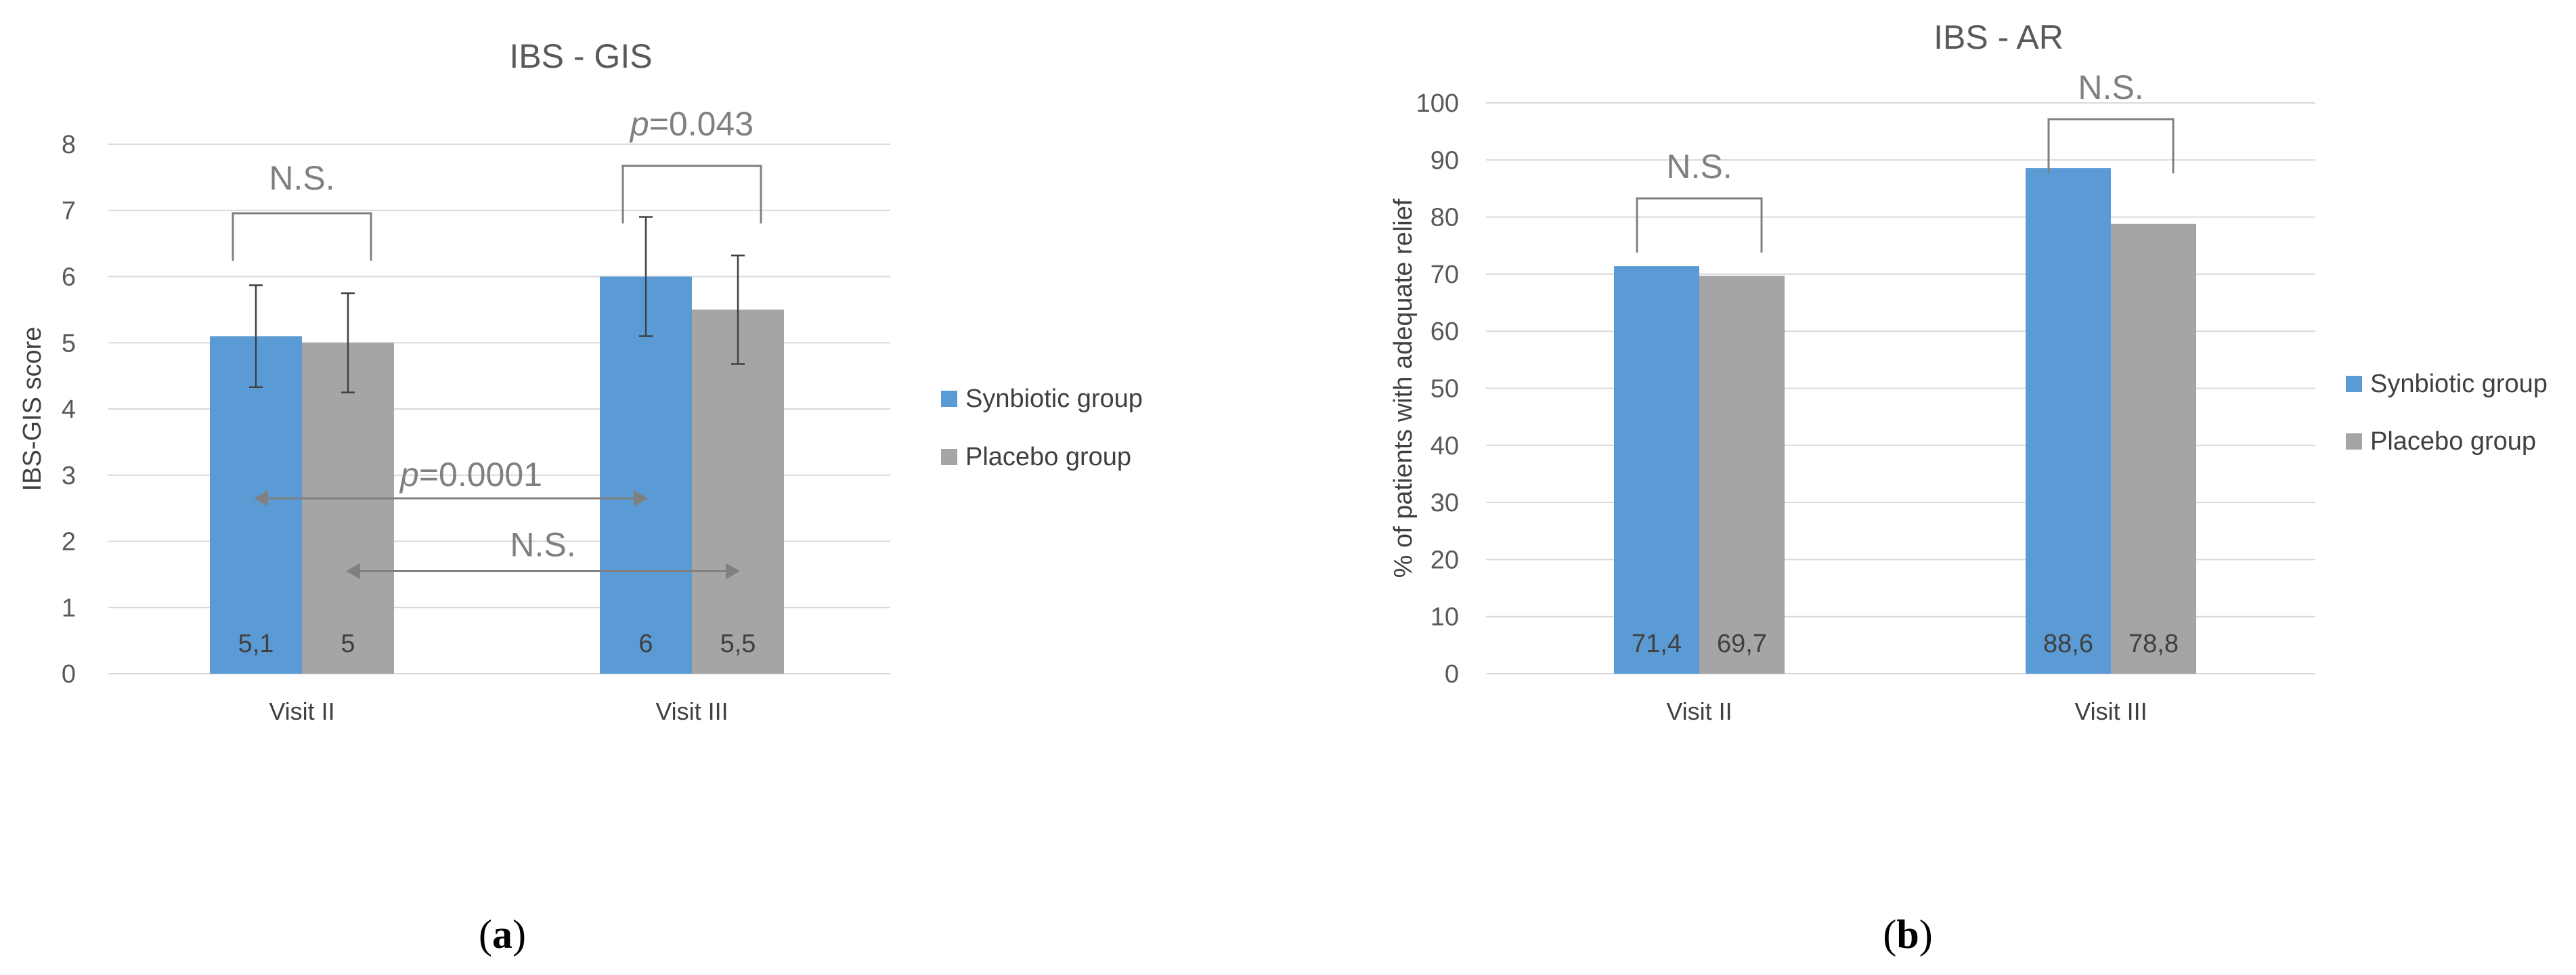 The height and width of the screenshot is (975, 2576). I want to click on y-tick-label: 30, so click(1445, 503).